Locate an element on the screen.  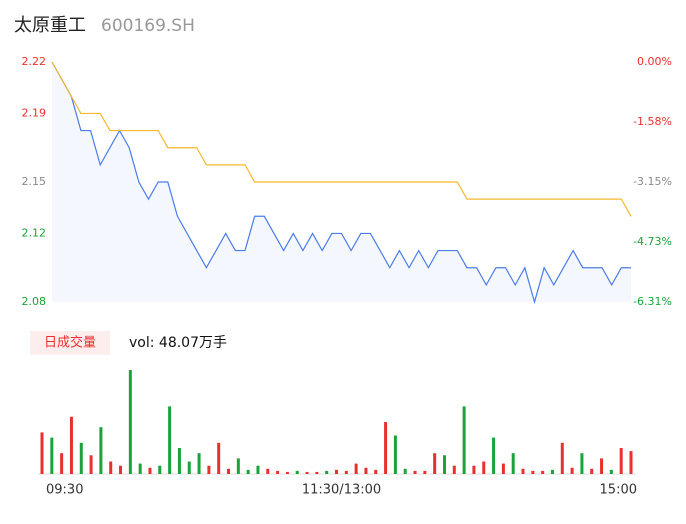
x-tick-label: 15:00 is located at coordinates (618, 490).